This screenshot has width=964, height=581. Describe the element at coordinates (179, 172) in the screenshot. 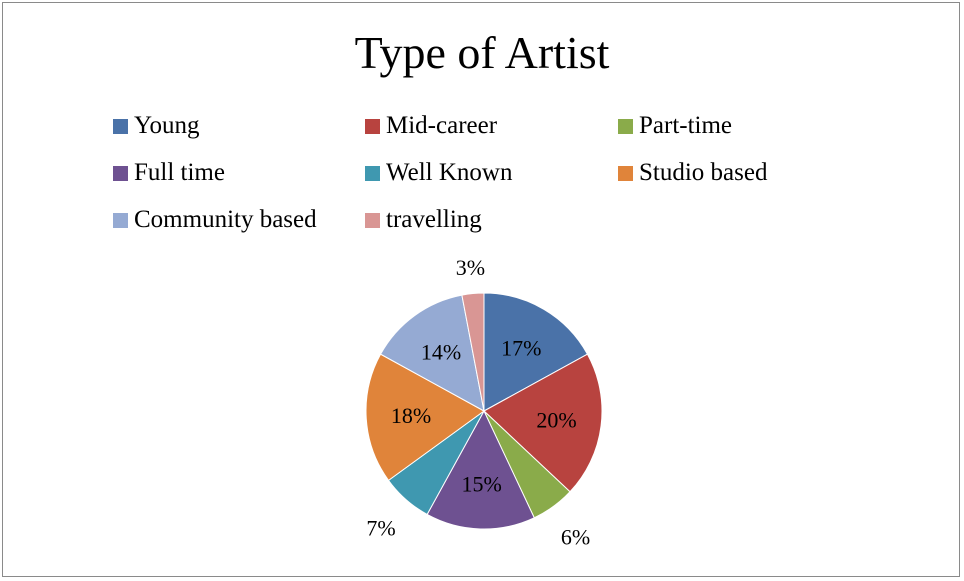

I see `legend-label: Full time` at that location.